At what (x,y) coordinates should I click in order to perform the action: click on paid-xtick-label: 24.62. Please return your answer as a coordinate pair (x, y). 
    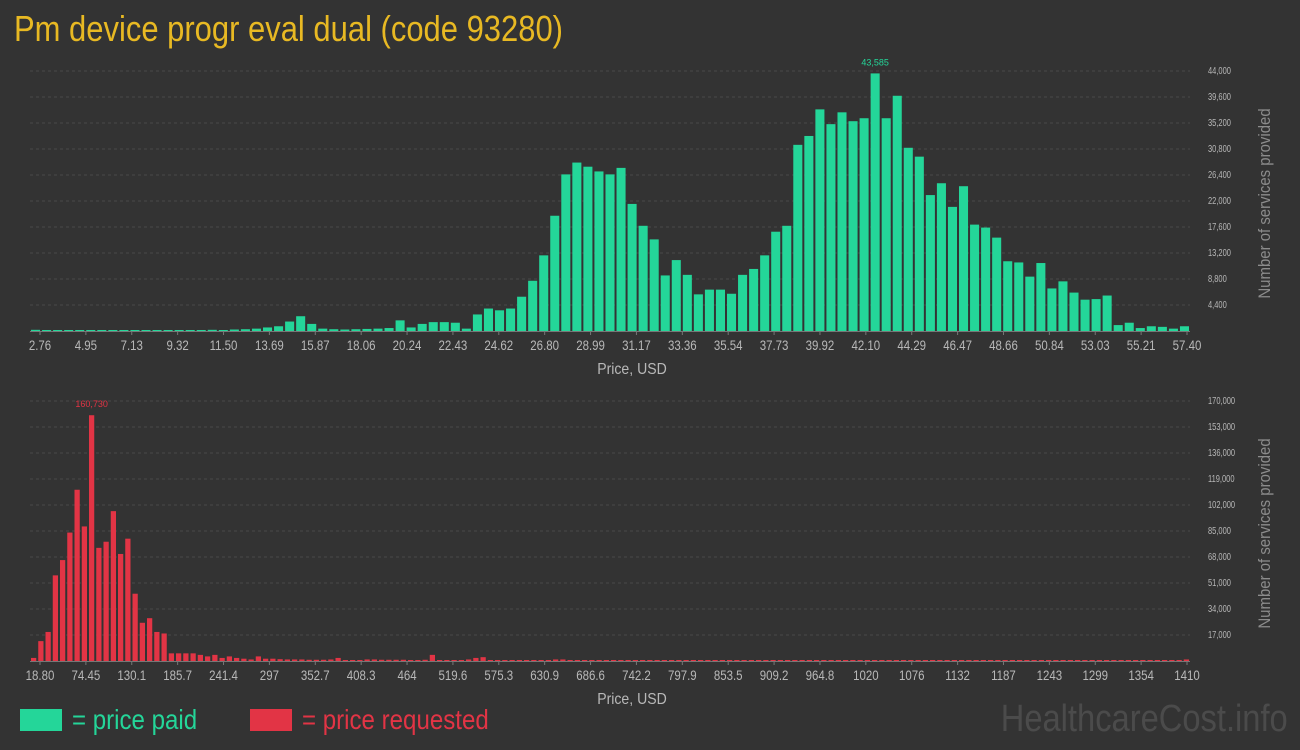
    Looking at the image, I should click on (498, 345).